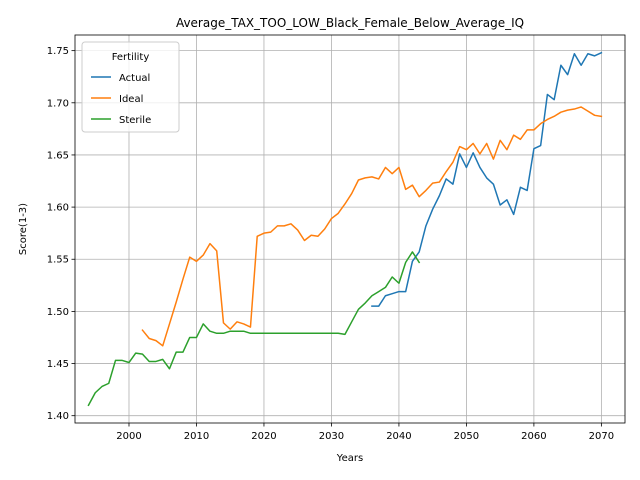 This screenshot has width=640, height=480. I want to click on x-axis-title: Years, so click(349, 458).